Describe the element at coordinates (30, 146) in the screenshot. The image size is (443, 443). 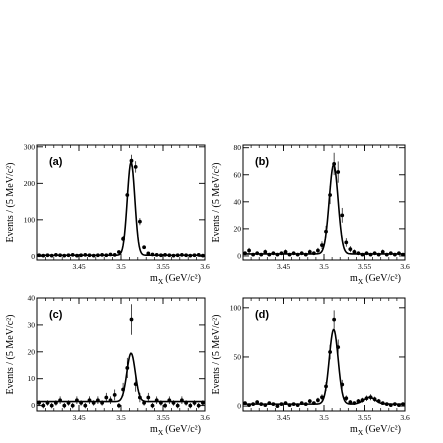
I see `y-tick-label: 300` at that location.